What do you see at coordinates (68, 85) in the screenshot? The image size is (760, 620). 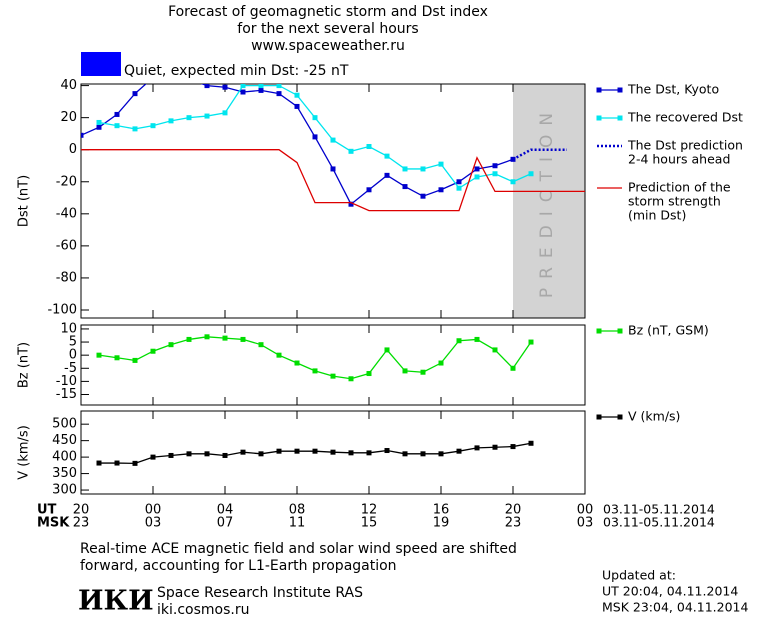 I see `y-tick-label: 40` at bounding box center [68, 85].